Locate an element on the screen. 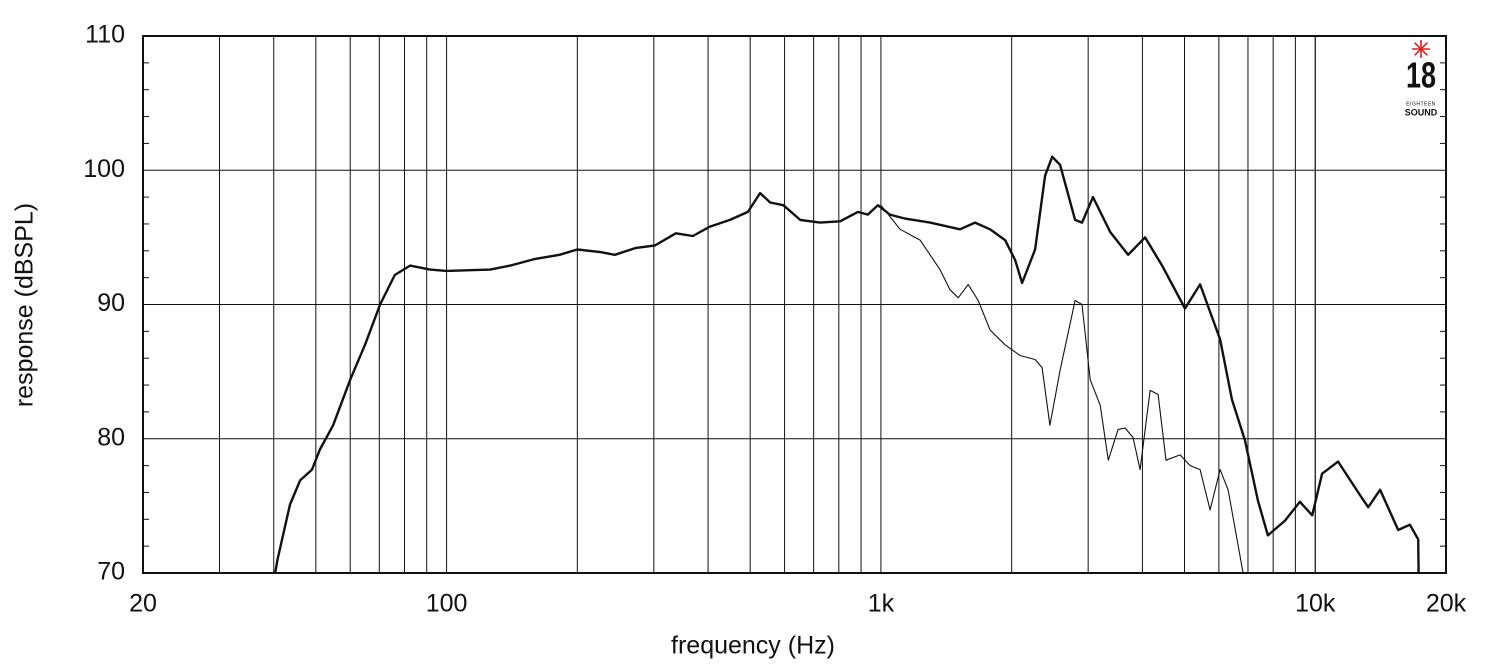  y-tick-label: 90 is located at coordinates (111, 303).